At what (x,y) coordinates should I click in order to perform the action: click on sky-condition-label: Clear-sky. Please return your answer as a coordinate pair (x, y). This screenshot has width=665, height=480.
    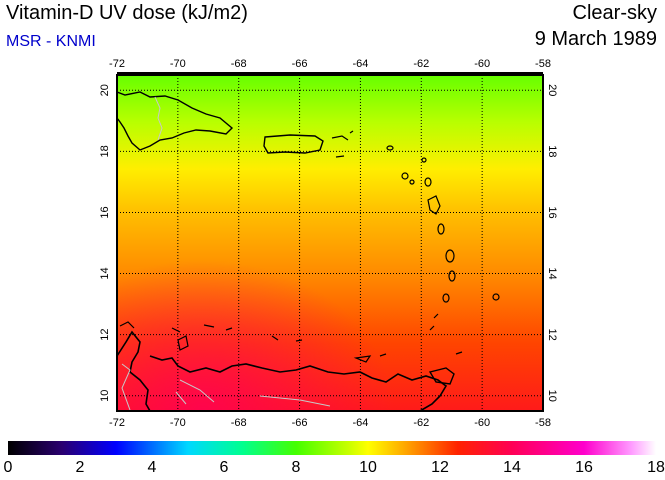
    Looking at the image, I should click on (614, 13).